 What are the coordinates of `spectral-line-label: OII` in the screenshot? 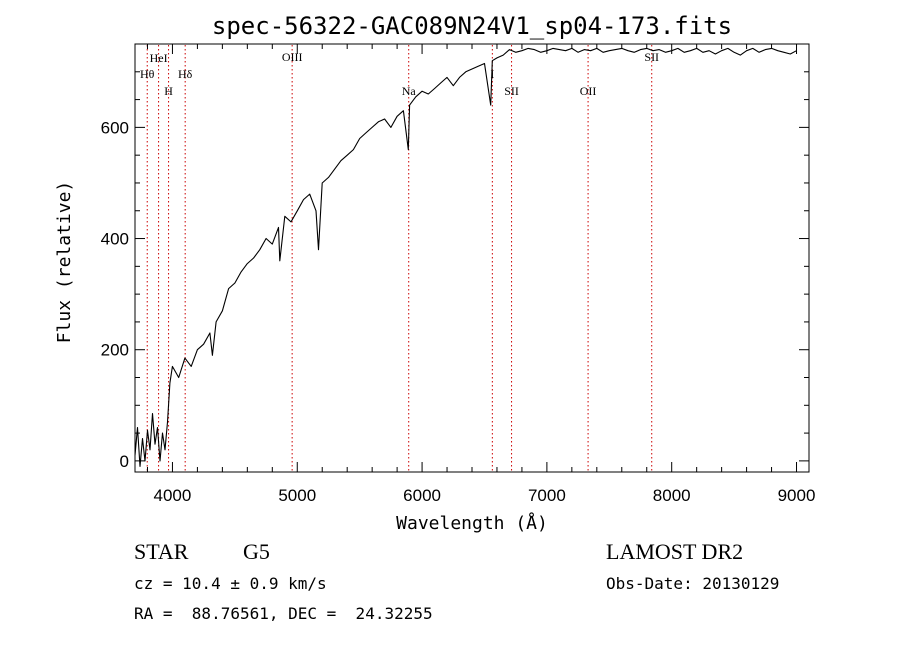 It's located at (588, 91).